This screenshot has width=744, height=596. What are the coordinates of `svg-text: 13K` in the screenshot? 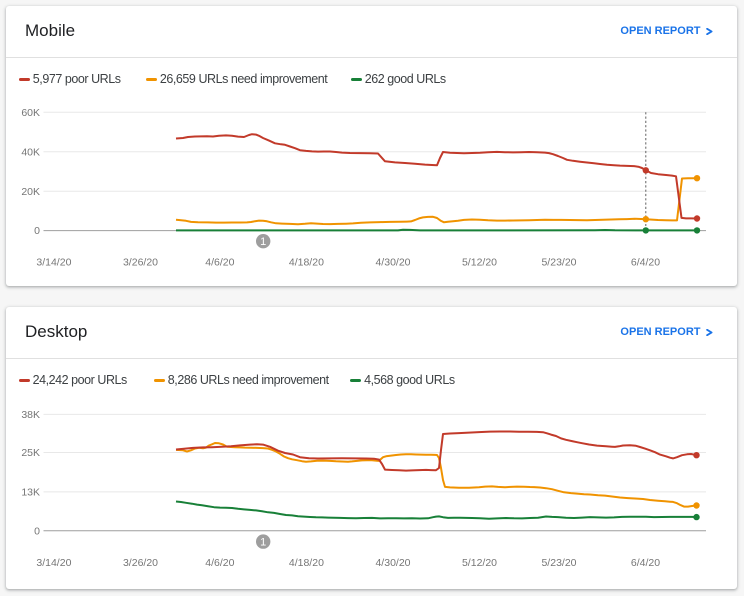 It's located at (30, 493).